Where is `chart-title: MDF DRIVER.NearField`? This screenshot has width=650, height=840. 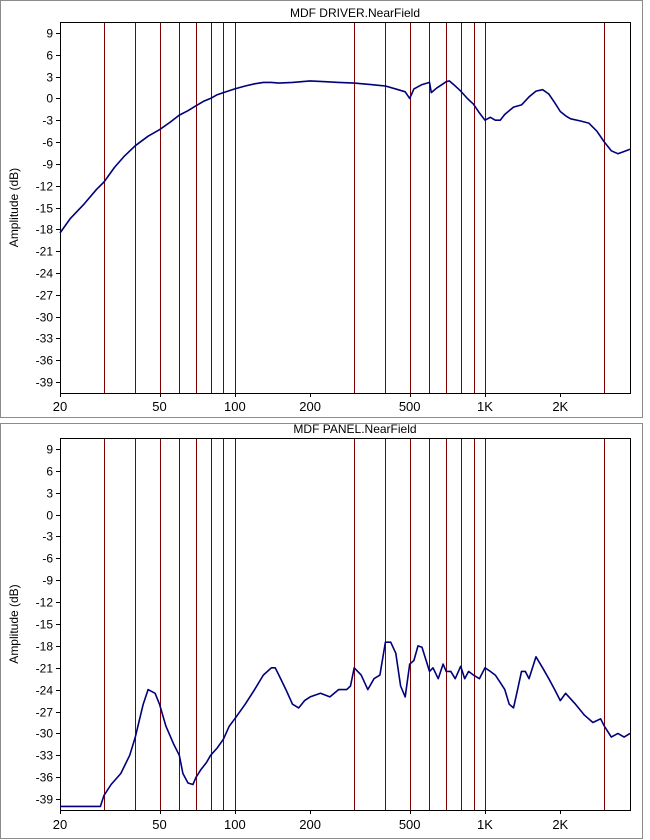 chart-title: MDF DRIVER.NearField is located at coordinates (355, 13).